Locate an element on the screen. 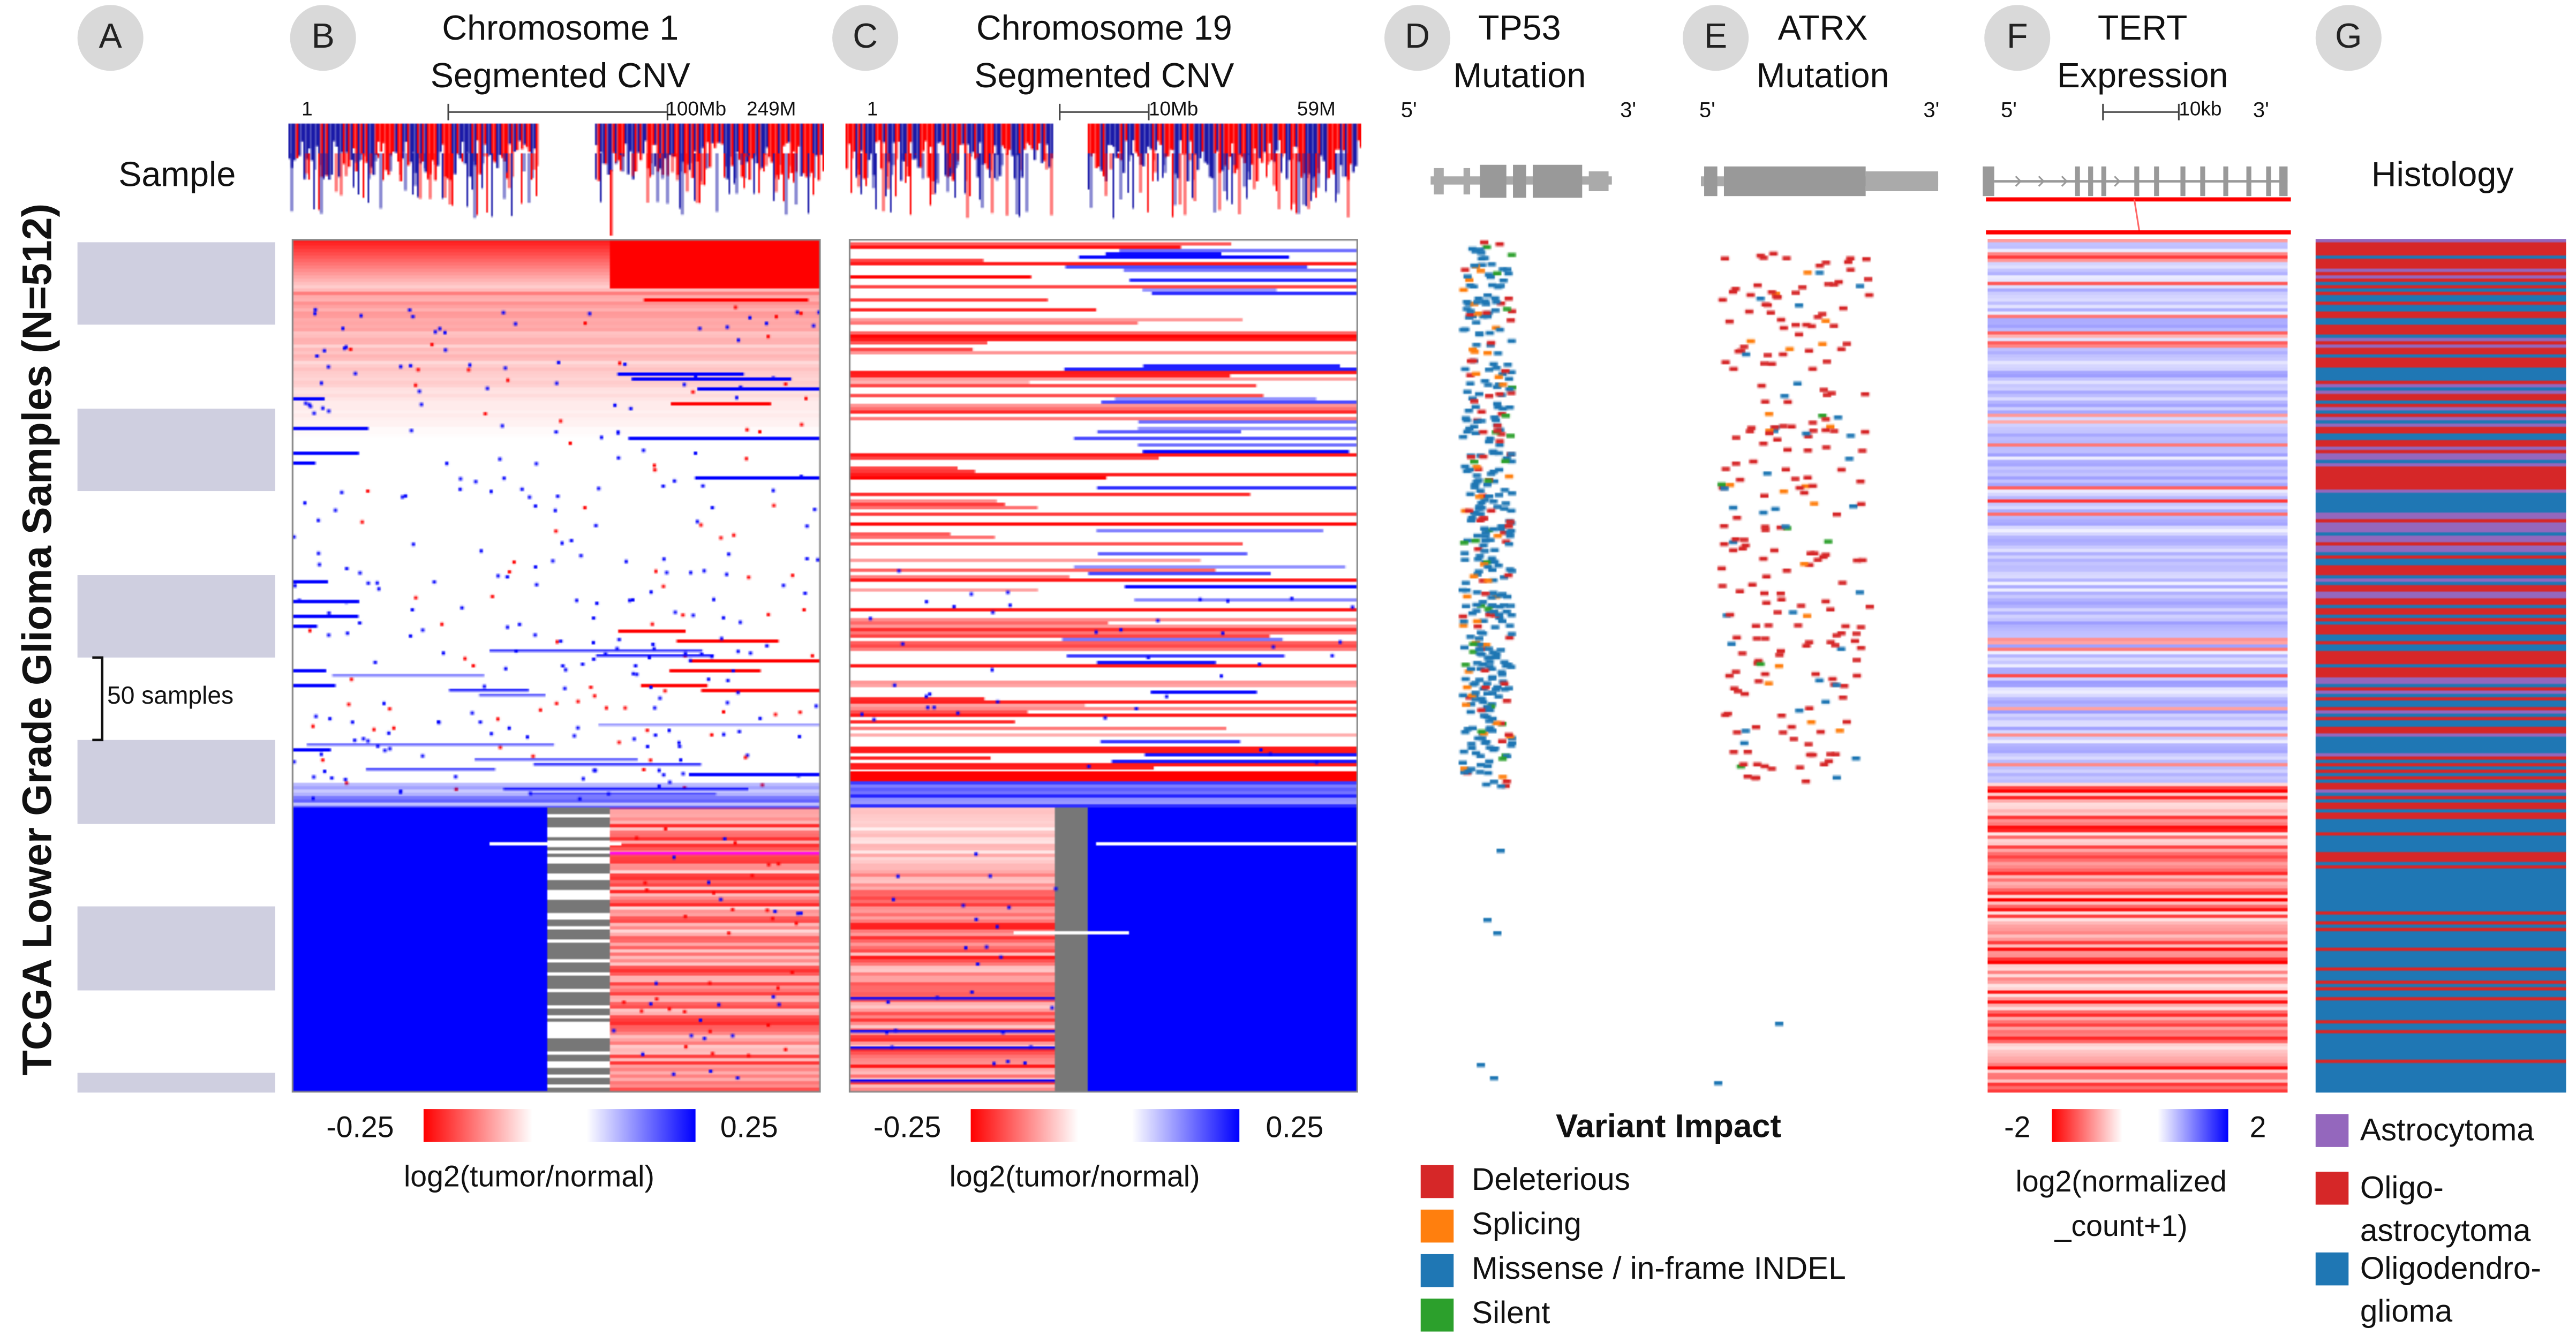 The image size is (2576, 1335). chr1-legend-min: -0.25 is located at coordinates (360, 1127).